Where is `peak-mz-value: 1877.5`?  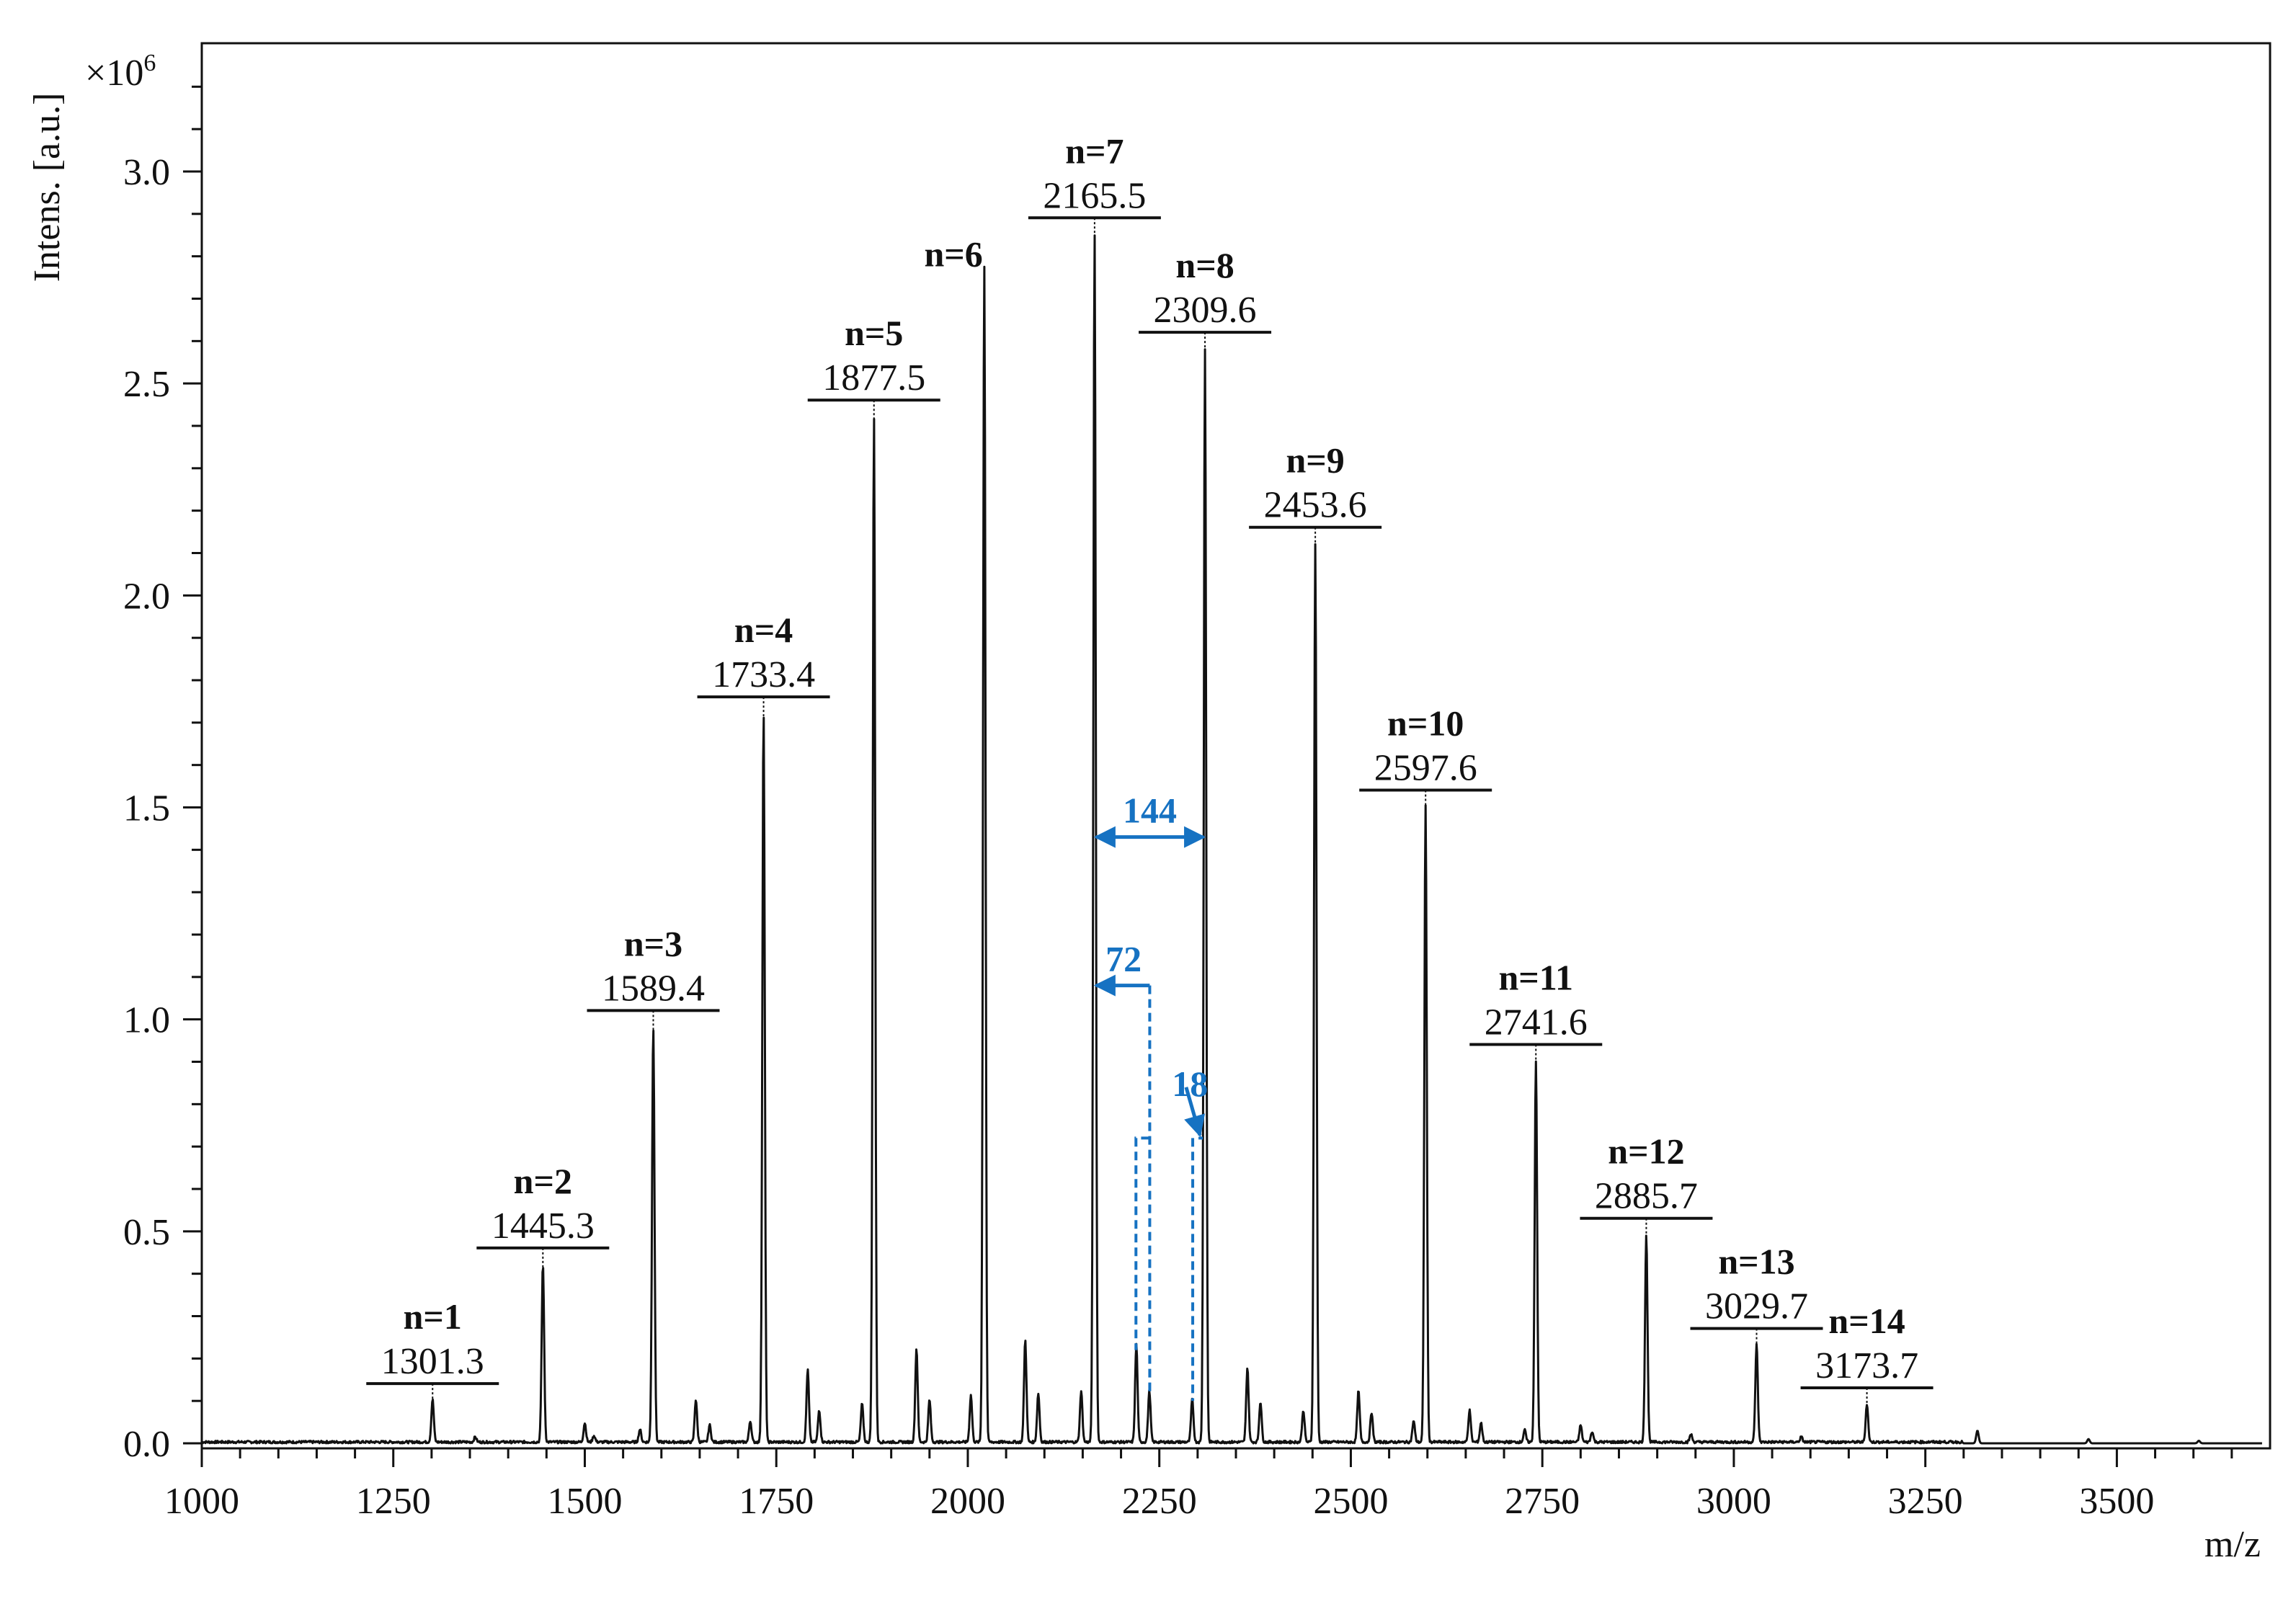
peak-mz-value: 1877.5 is located at coordinates (873, 377).